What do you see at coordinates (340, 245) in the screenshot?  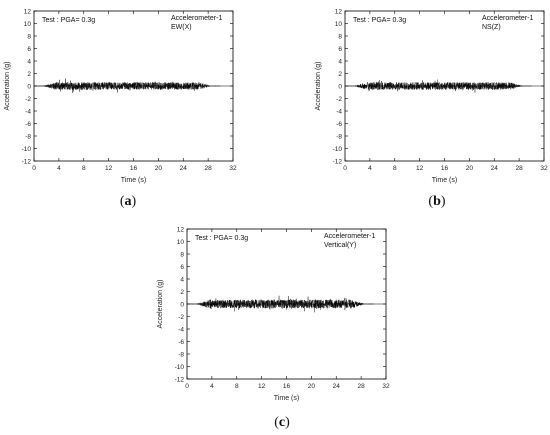 I see `direction-label: Vertical(Y)` at bounding box center [340, 245].